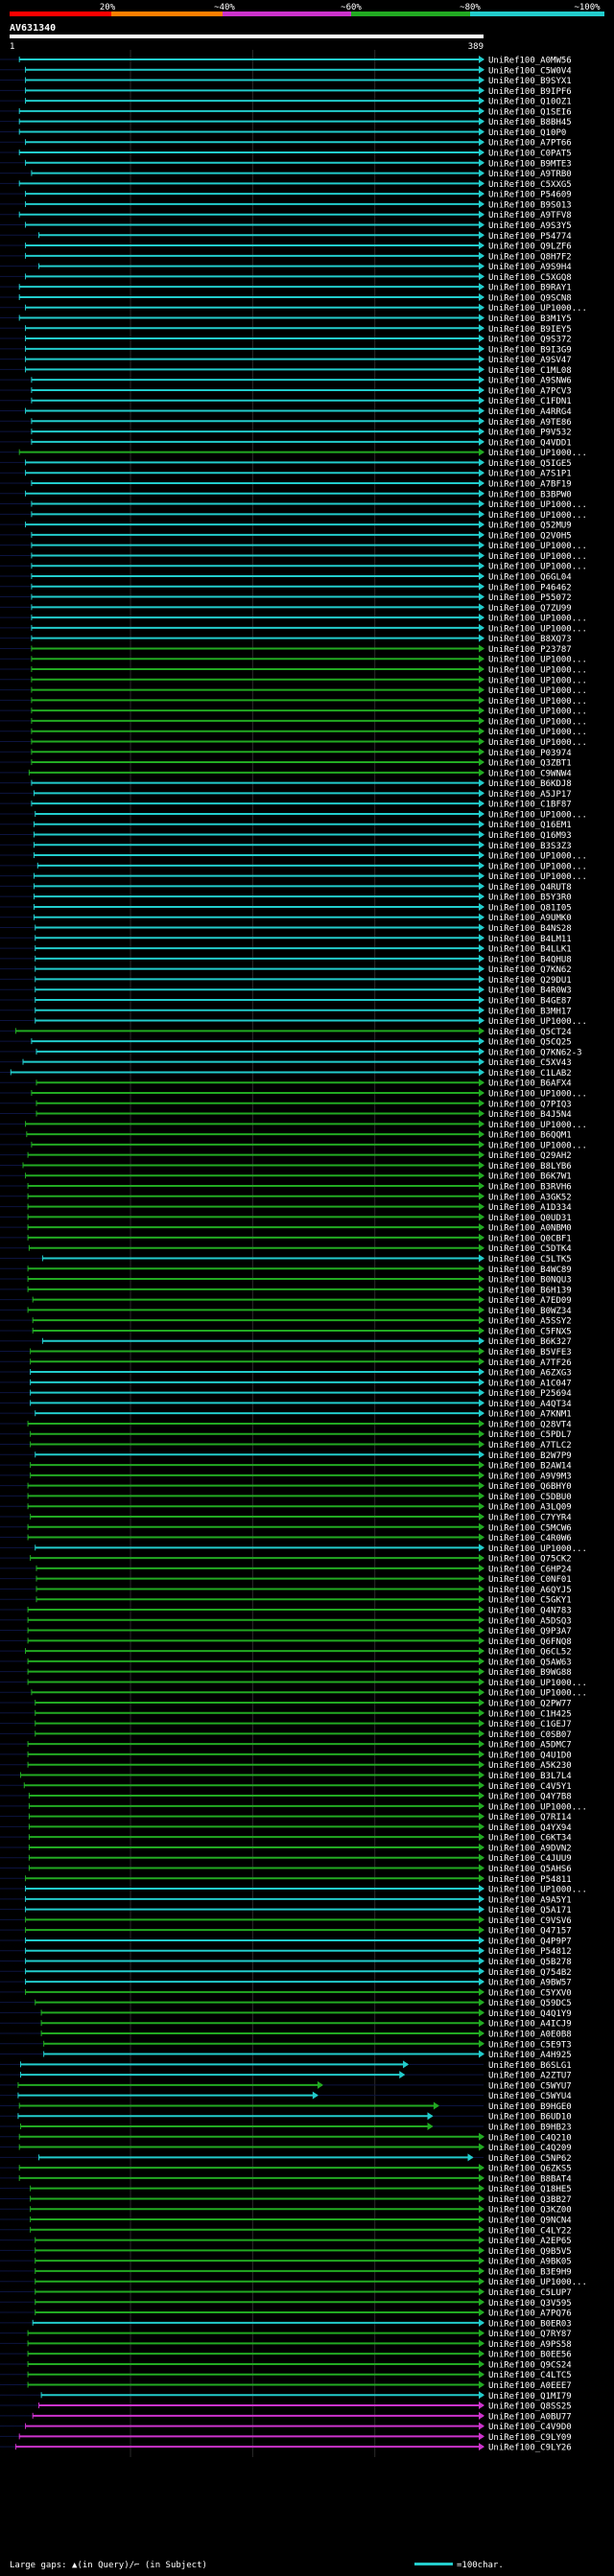 The height and width of the screenshot is (2576, 614). What do you see at coordinates (530, 1177) in the screenshot?
I see `hit-label: UniRef100_B6K7W1` at bounding box center [530, 1177].